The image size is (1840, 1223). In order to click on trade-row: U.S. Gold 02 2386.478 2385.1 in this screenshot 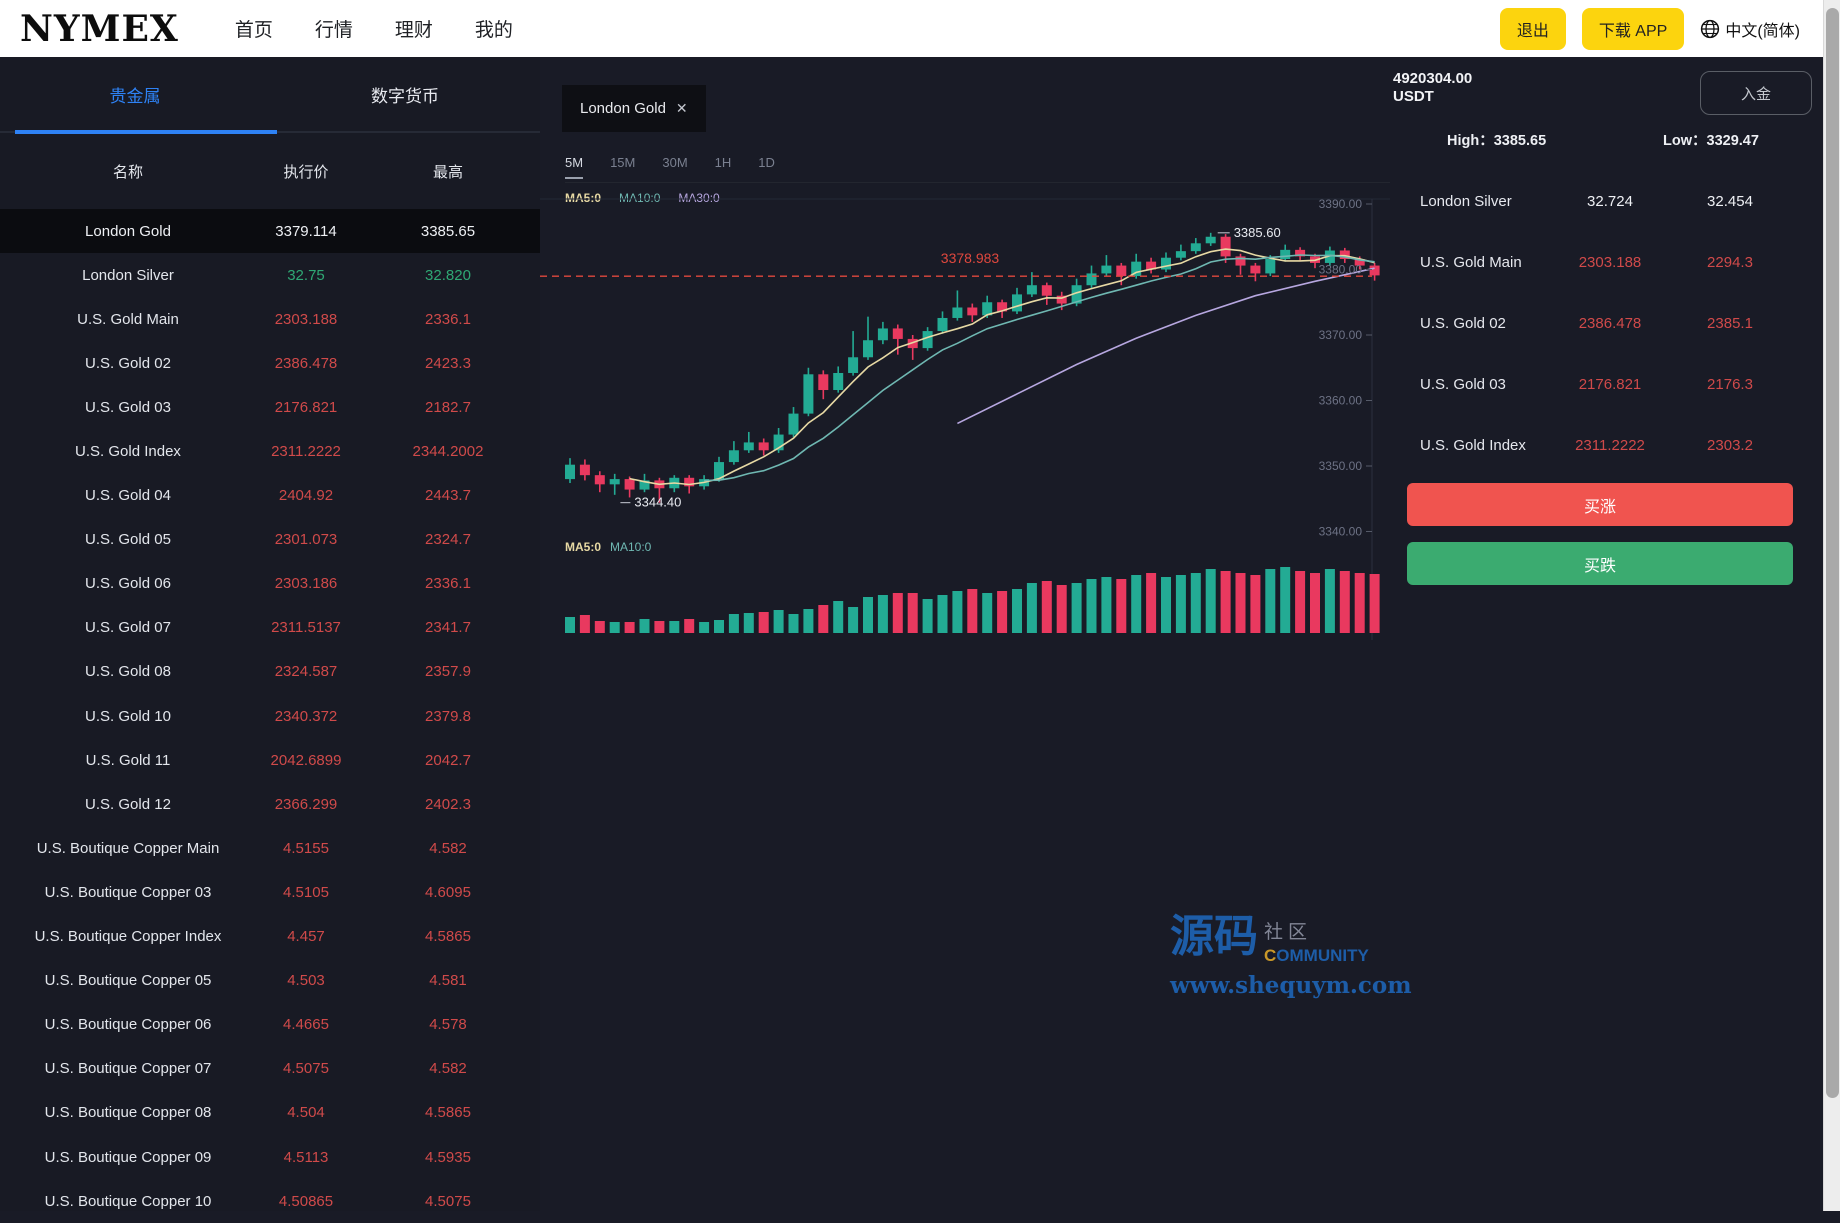, I will do `click(1606, 323)`.